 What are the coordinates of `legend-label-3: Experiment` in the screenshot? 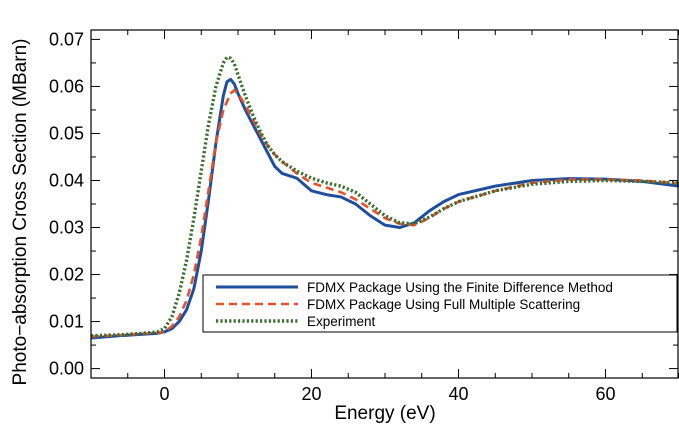 It's located at (341, 321).